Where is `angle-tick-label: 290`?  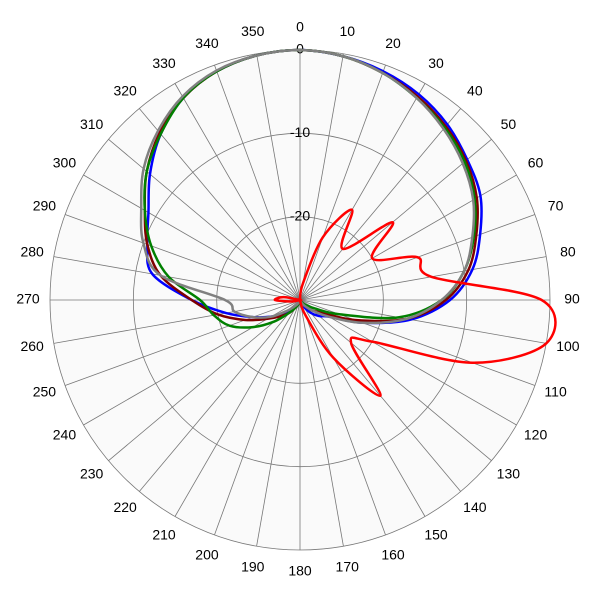 angle-tick-label: 290 is located at coordinates (45, 206).